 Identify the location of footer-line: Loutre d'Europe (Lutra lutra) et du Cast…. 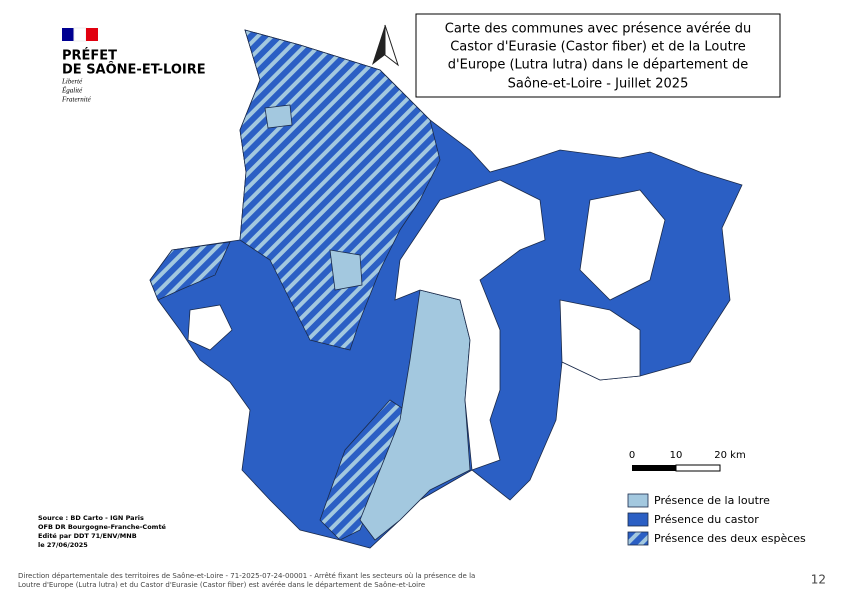
(221, 585).